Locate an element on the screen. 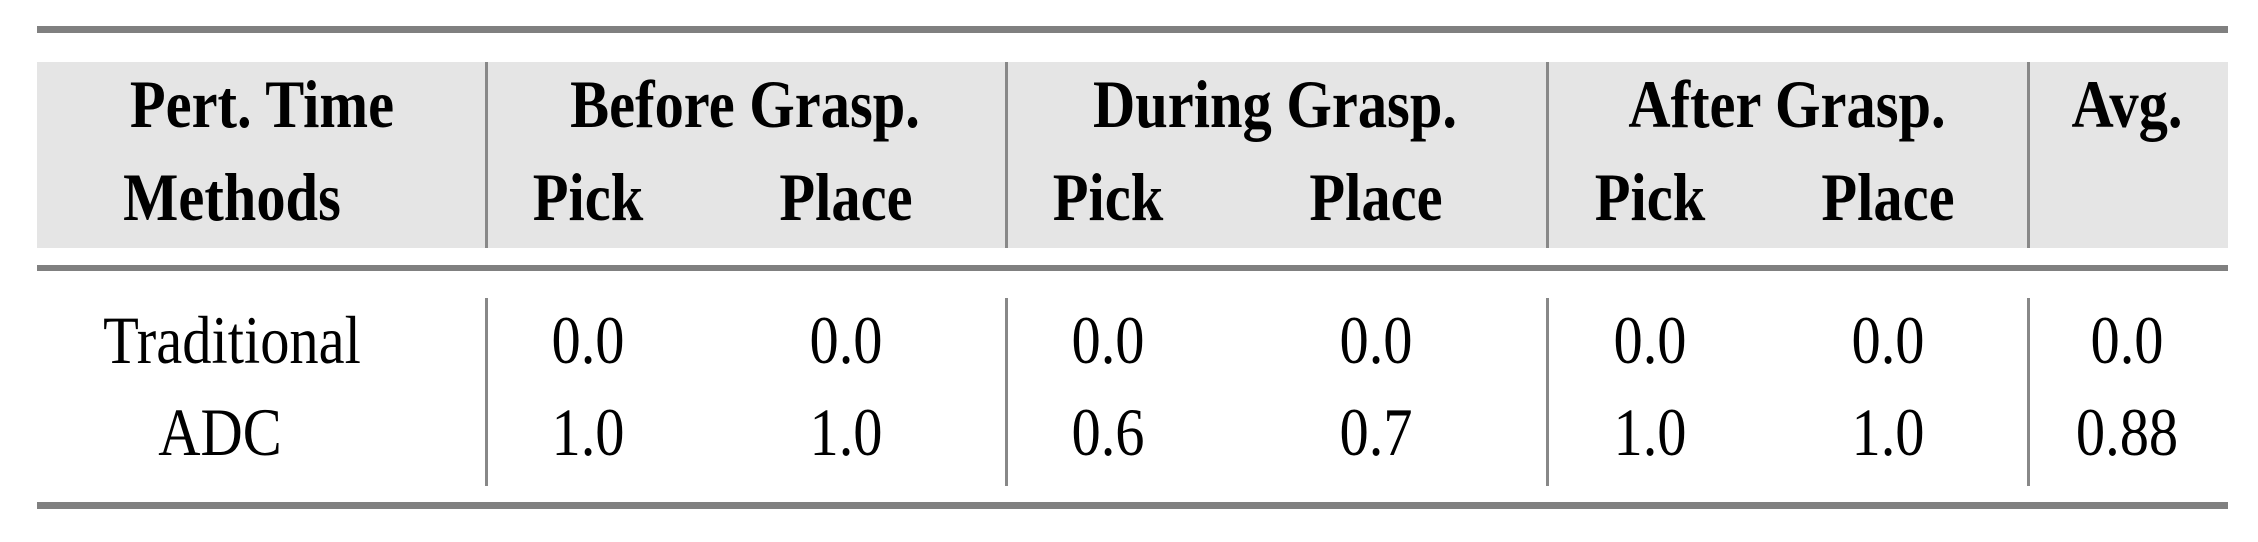  header-after-pick: Pick is located at coordinates (1650, 197).